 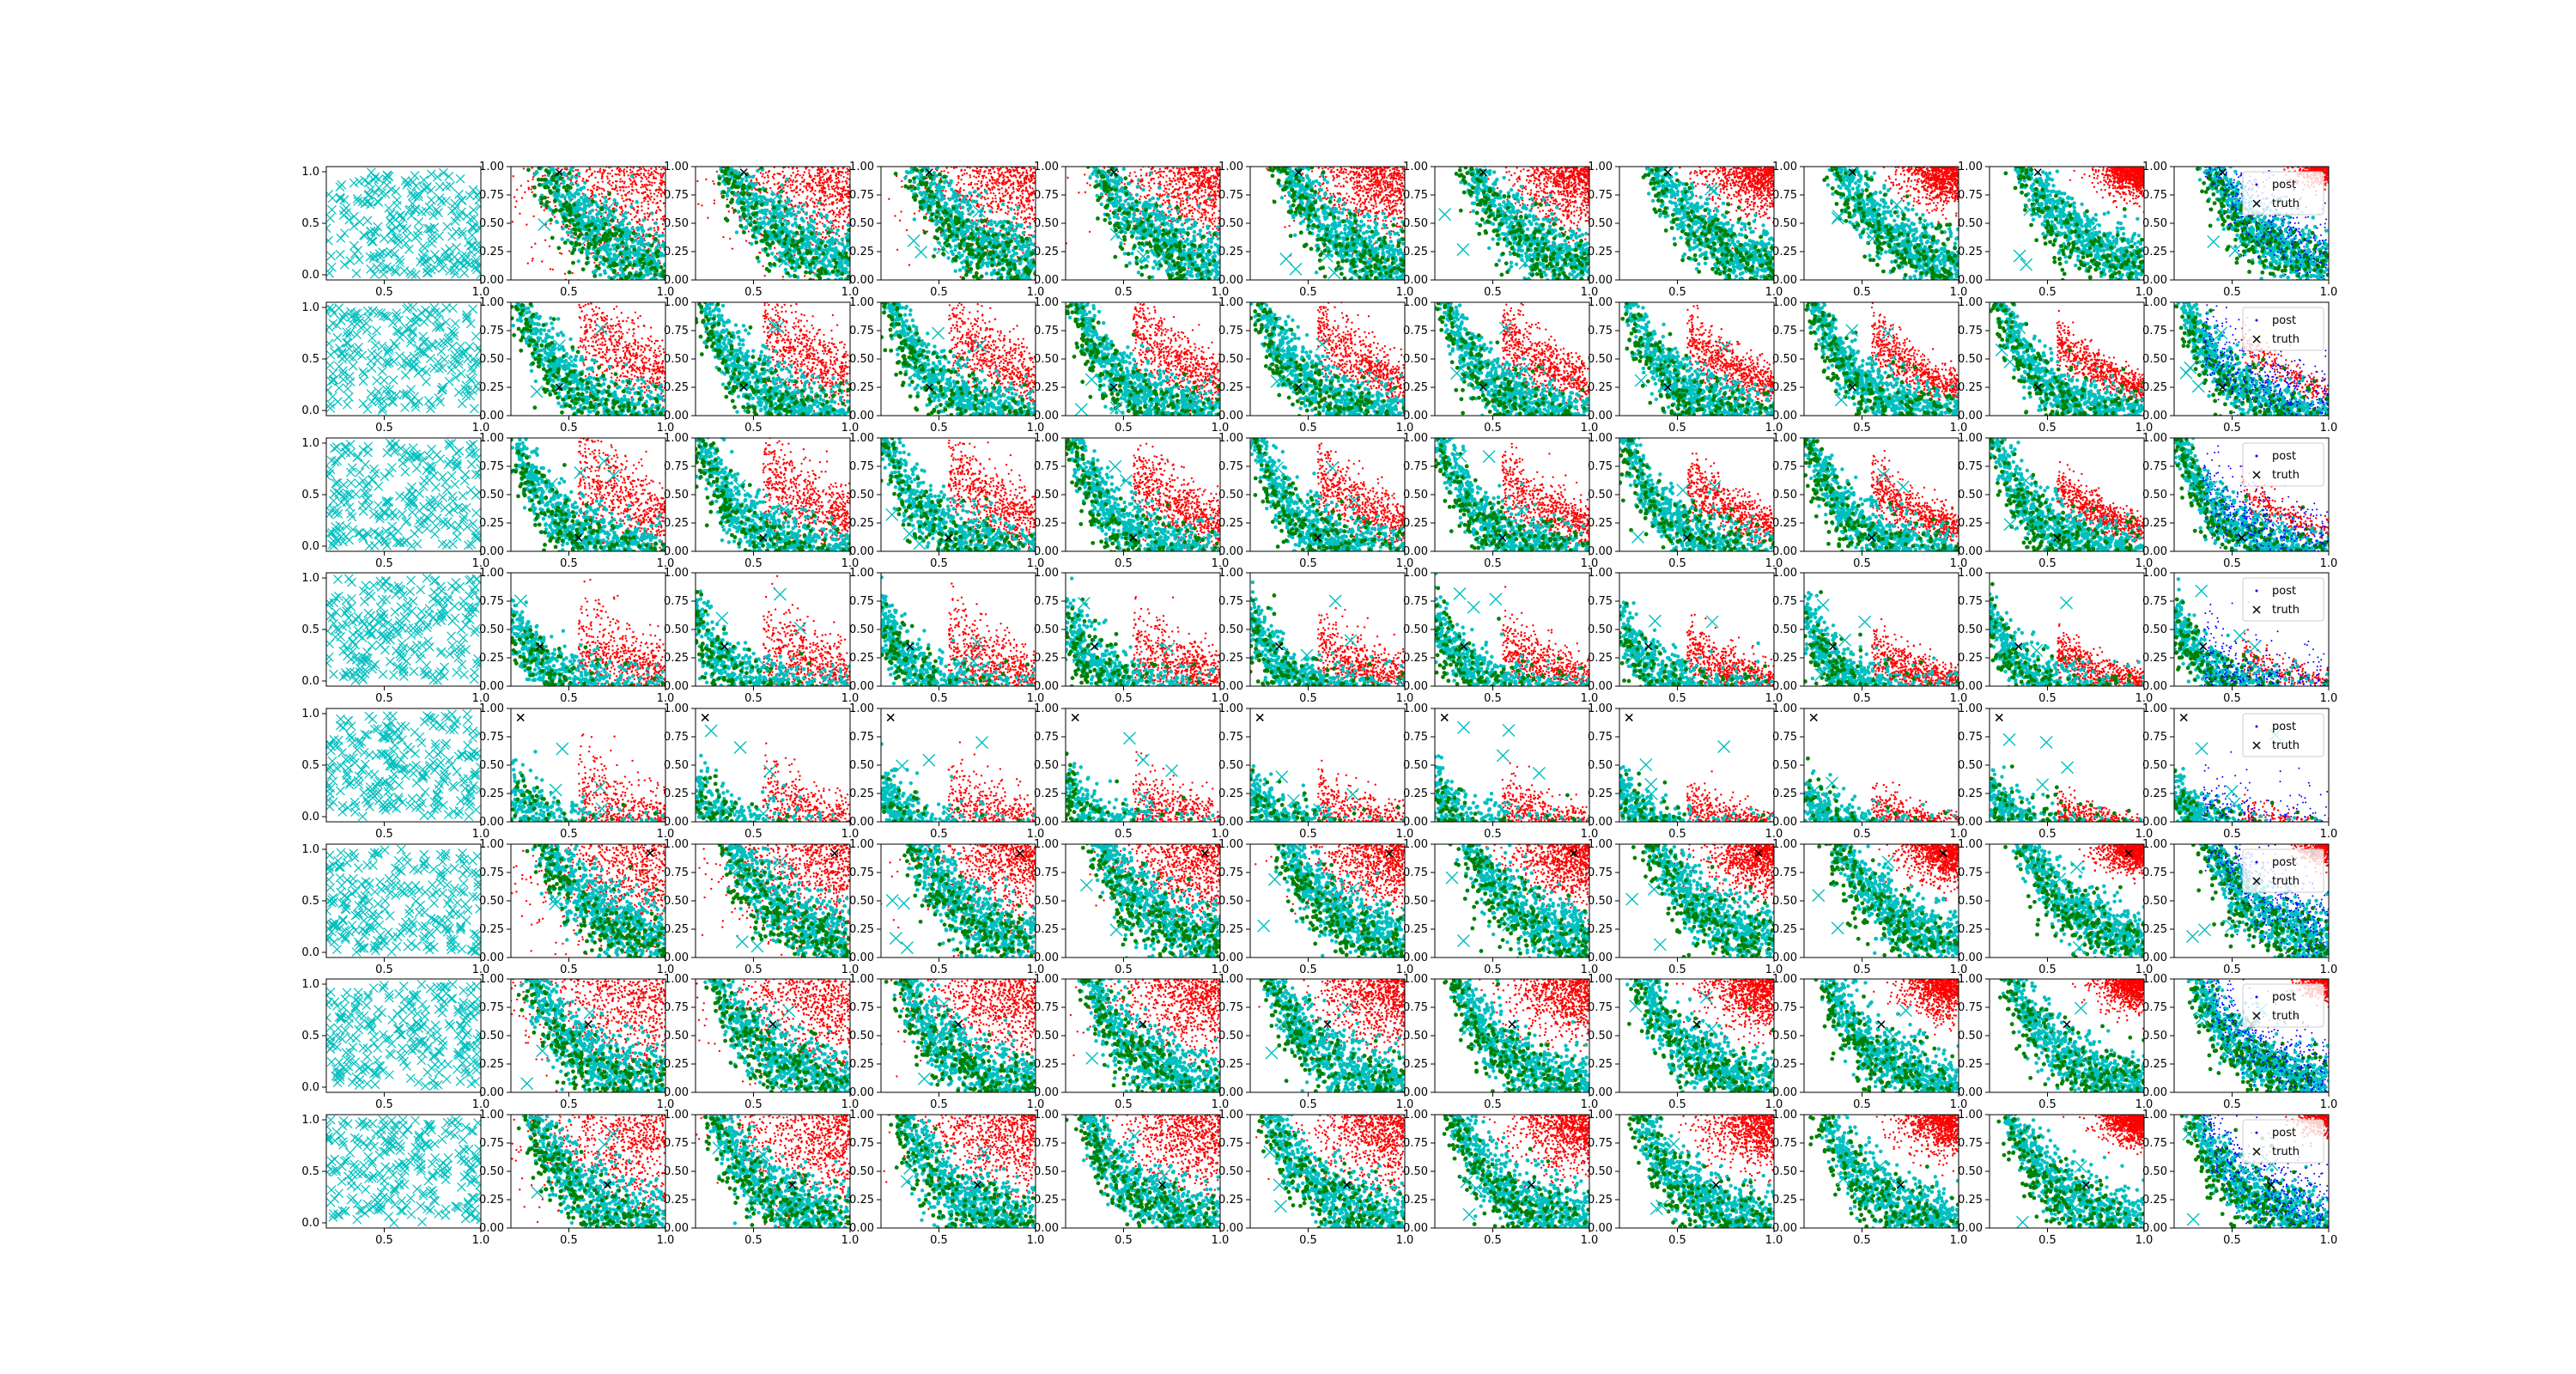 I want to click on legend-label-post: post, so click(x=2284, y=1133).